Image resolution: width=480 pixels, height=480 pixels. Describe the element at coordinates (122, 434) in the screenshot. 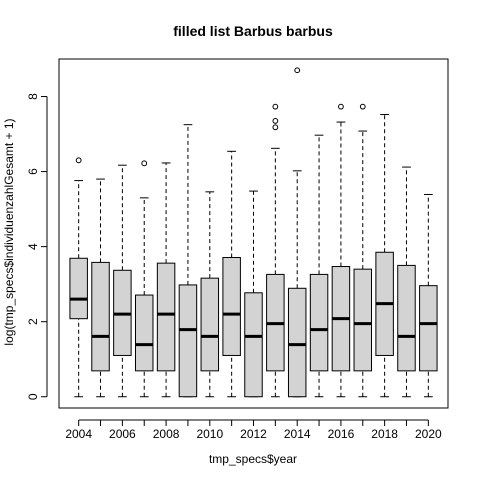

I see `x-tick-label: 2006` at that location.